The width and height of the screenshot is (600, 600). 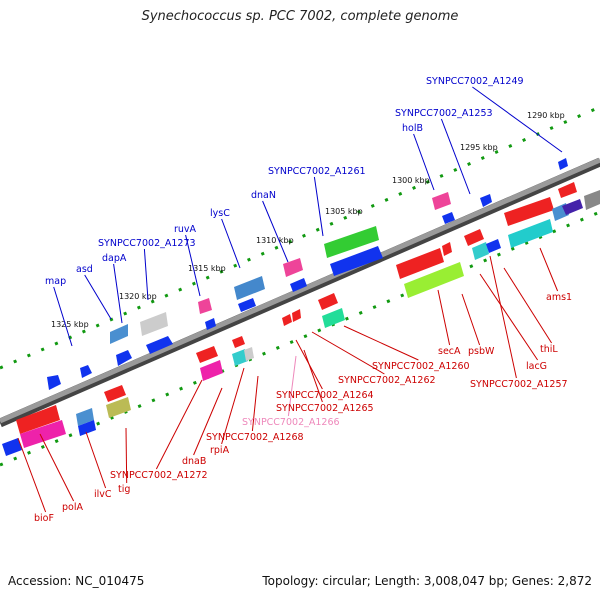 What do you see at coordinates (76, 581) in the screenshot?
I see `accession-text: Accession: NC_010475` at bounding box center [76, 581].